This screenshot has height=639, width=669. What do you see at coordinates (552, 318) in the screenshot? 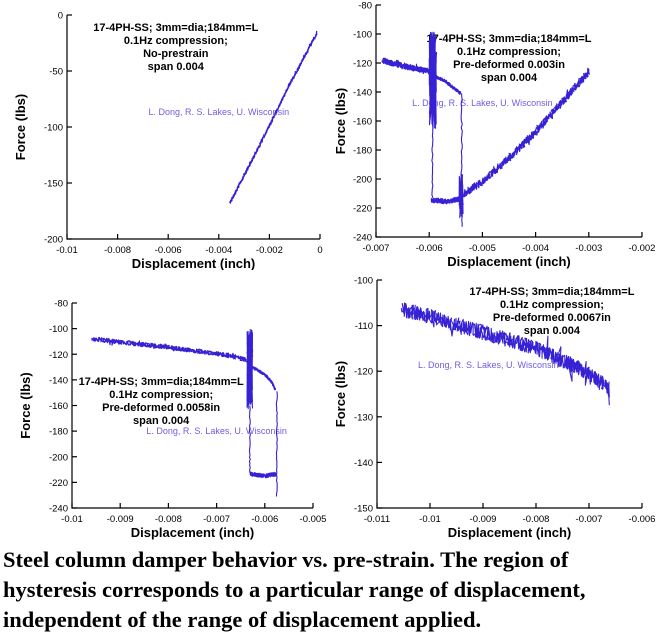
I see `annotation-line: Pre-deformed 0.0067in` at bounding box center [552, 318].